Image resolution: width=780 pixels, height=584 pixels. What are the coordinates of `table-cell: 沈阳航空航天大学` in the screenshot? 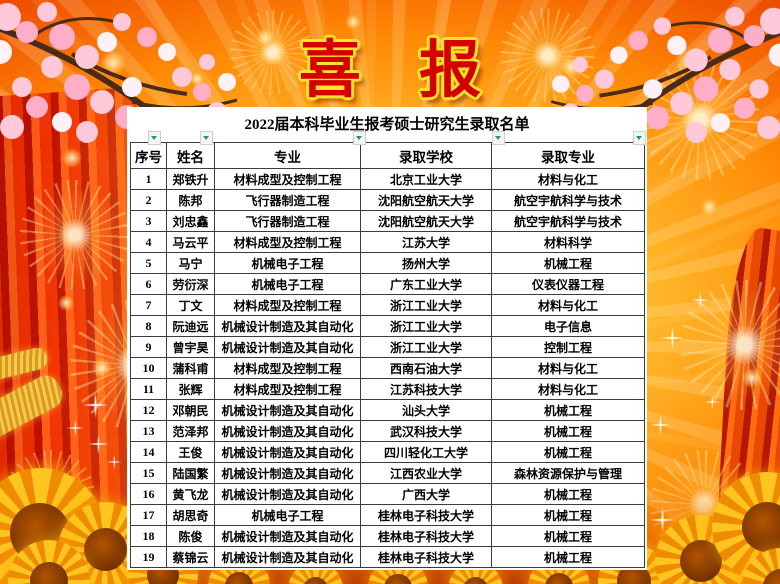 It's located at (426, 221).